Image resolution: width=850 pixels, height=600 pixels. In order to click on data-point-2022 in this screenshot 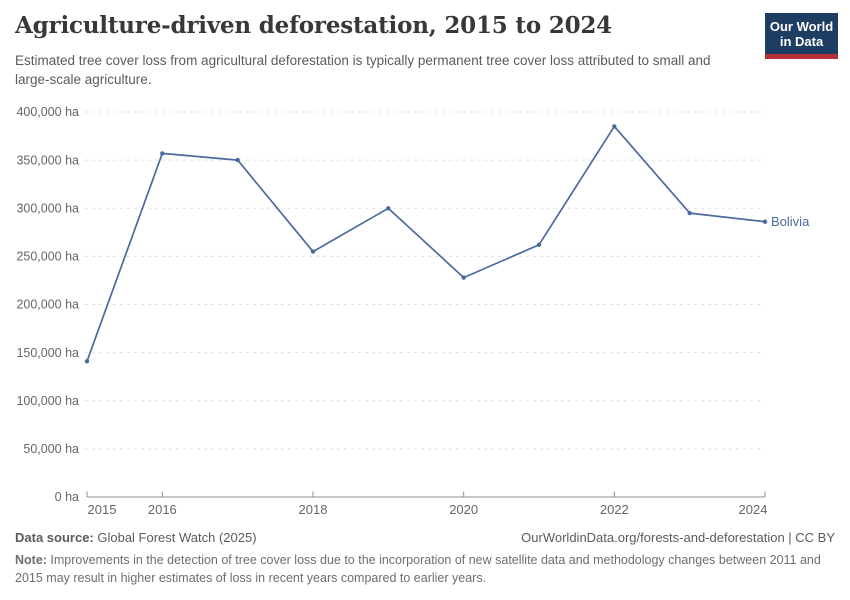, I will do `click(614, 126)`.